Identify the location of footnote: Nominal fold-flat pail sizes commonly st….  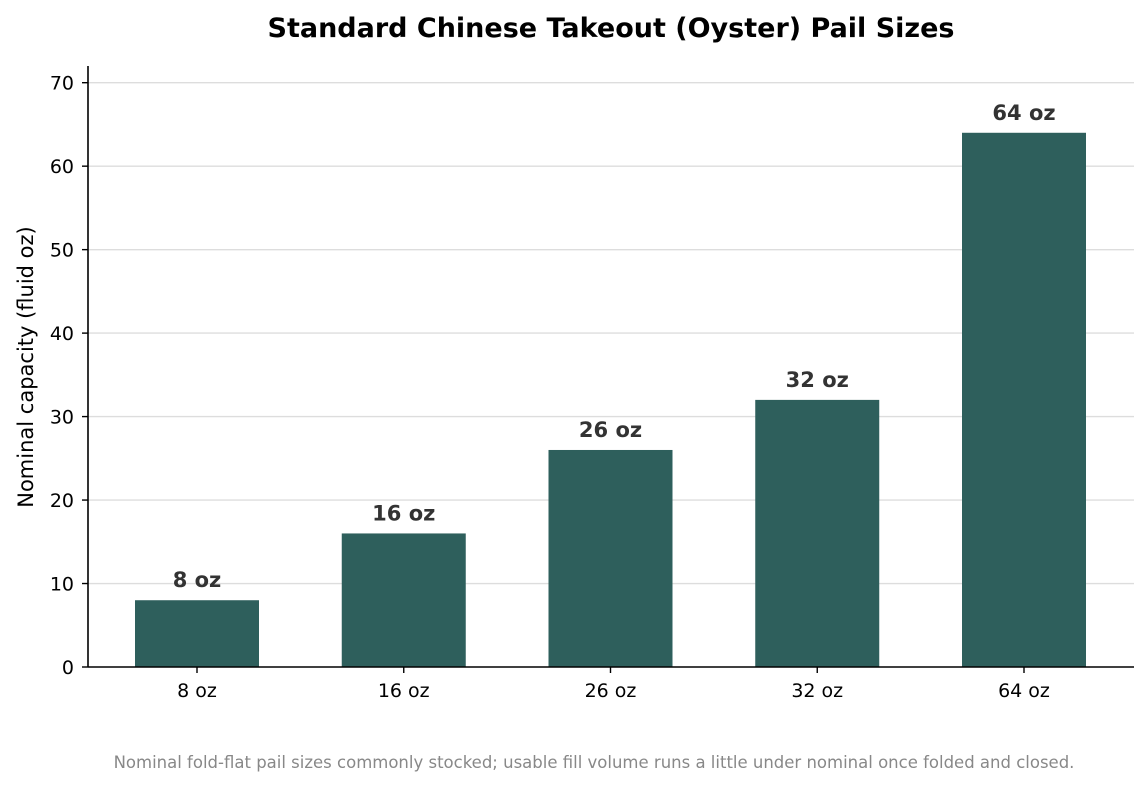
(594, 762).